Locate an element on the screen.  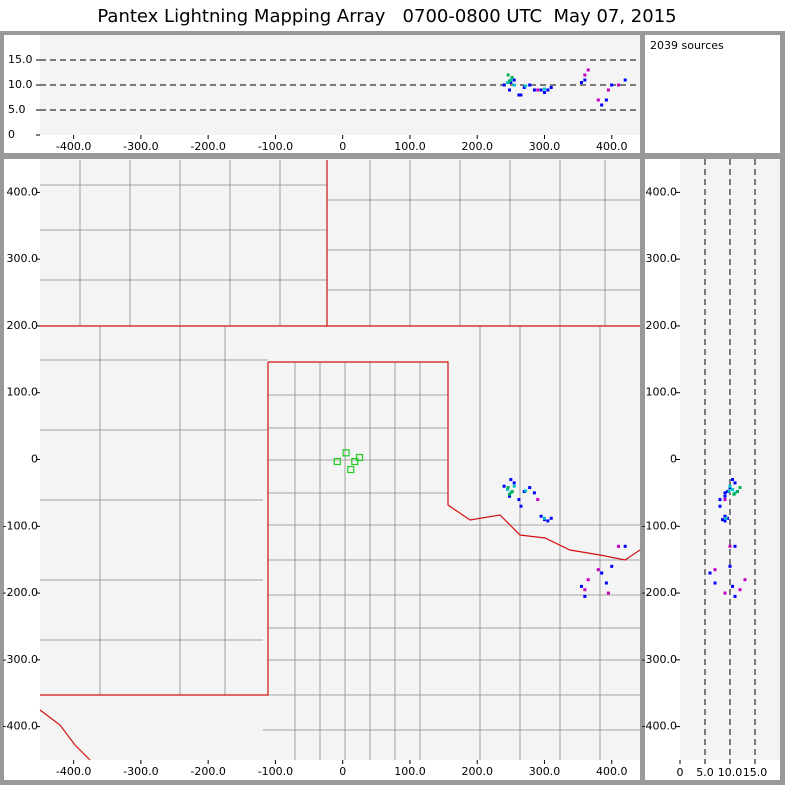
x-tick-label: -400.0 is located at coordinates (73, 146).